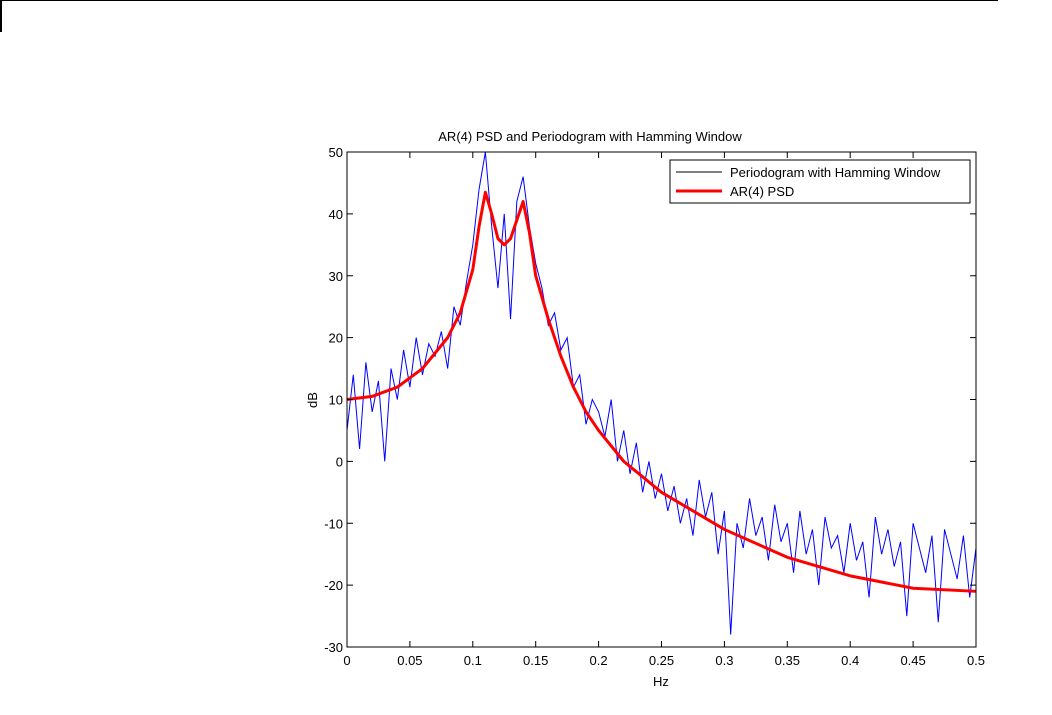  What do you see at coordinates (333, 585) in the screenshot?
I see `y-tick-label: -20` at bounding box center [333, 585].